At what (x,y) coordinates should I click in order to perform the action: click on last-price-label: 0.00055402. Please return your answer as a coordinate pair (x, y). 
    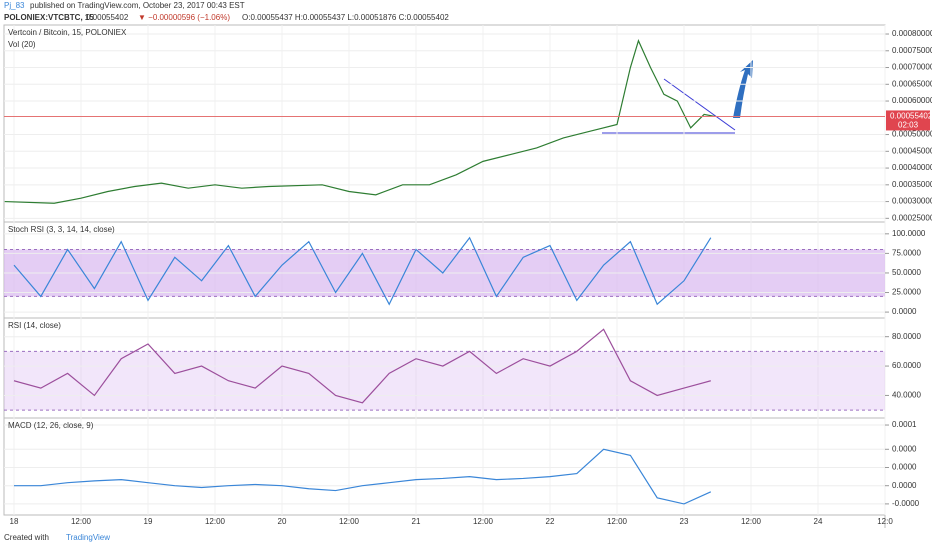
    Looking at the image, I should click on (911, 116).